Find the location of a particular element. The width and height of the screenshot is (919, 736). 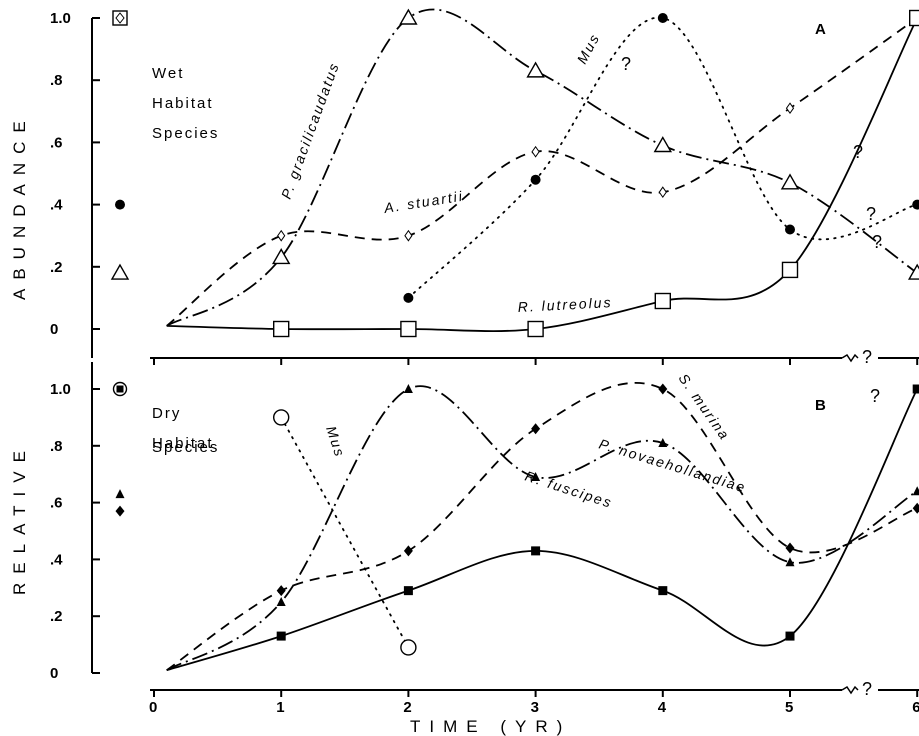

panel-a-ytick-label: .4 is located at coordinates (56, 205).